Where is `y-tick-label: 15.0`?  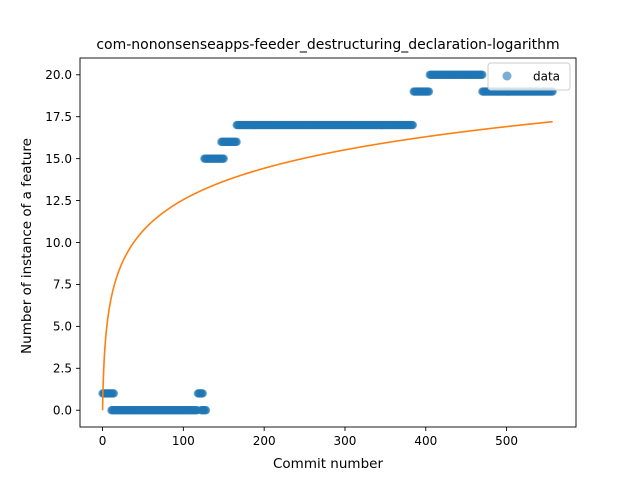
y-tick-label: 15.0 is located at coordinates (58, 159).